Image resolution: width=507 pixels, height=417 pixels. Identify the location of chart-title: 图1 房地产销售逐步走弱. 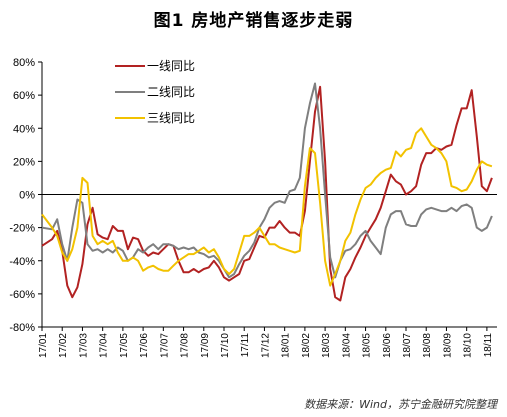
(253, 21).